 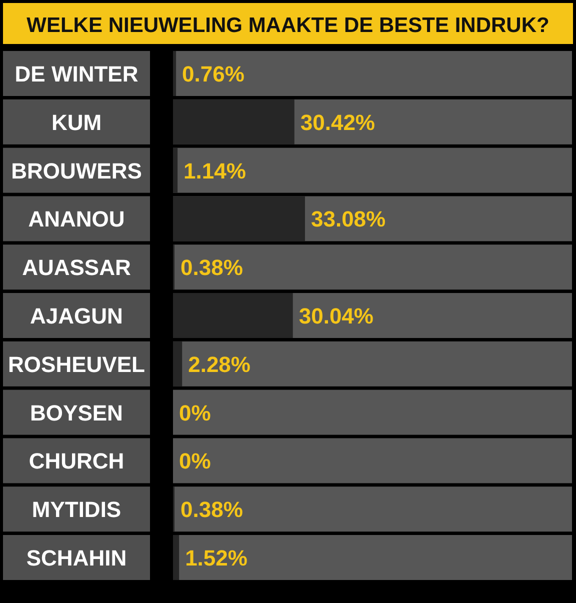 I want to click on data-label: 0.76%, so click(x=213, y=74).